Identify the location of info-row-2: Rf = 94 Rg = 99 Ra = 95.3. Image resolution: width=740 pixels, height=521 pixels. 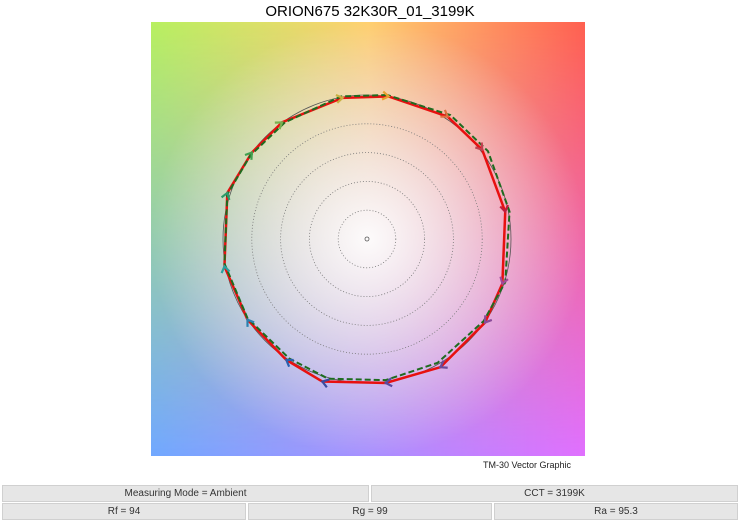
(370, 511).